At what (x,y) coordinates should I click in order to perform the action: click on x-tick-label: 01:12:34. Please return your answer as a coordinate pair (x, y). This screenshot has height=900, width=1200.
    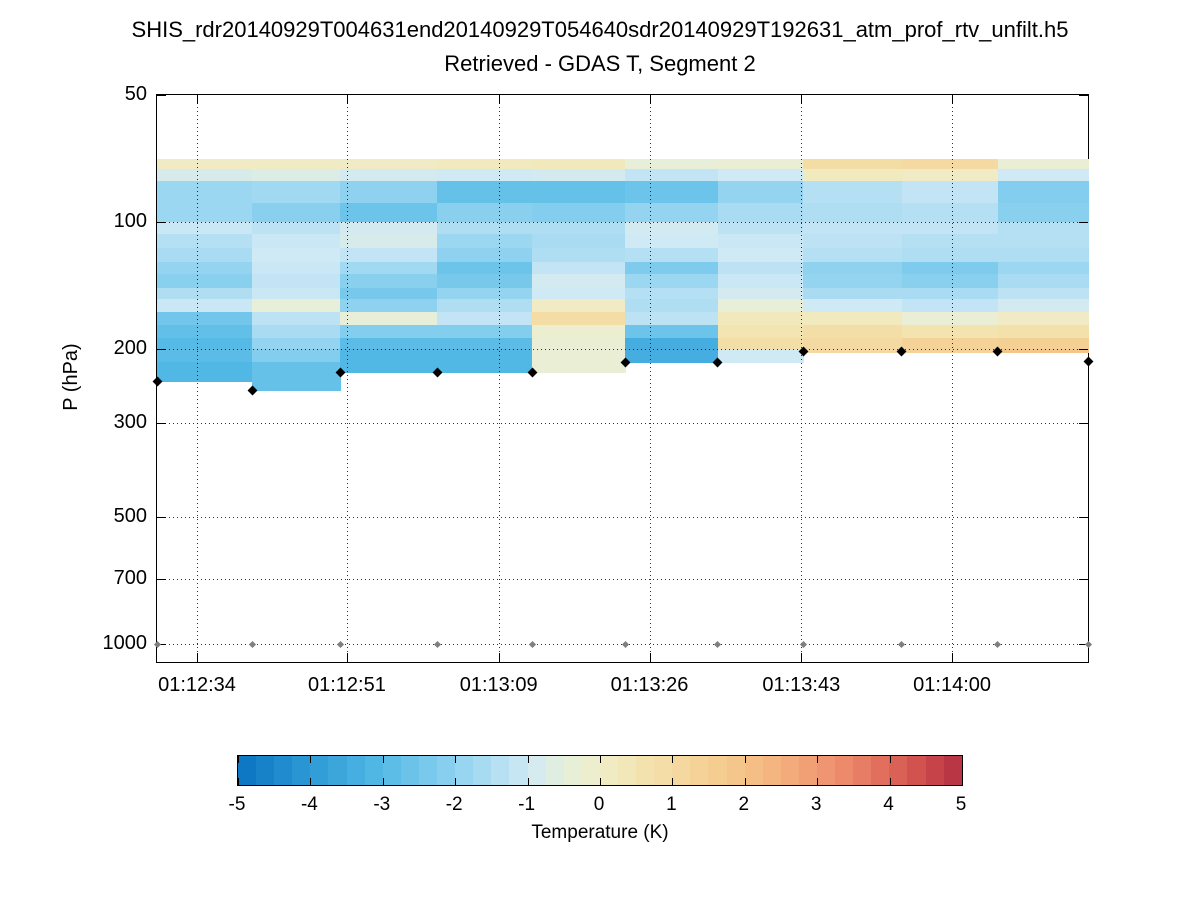
    Looking at the image, I should click on (197, 685).